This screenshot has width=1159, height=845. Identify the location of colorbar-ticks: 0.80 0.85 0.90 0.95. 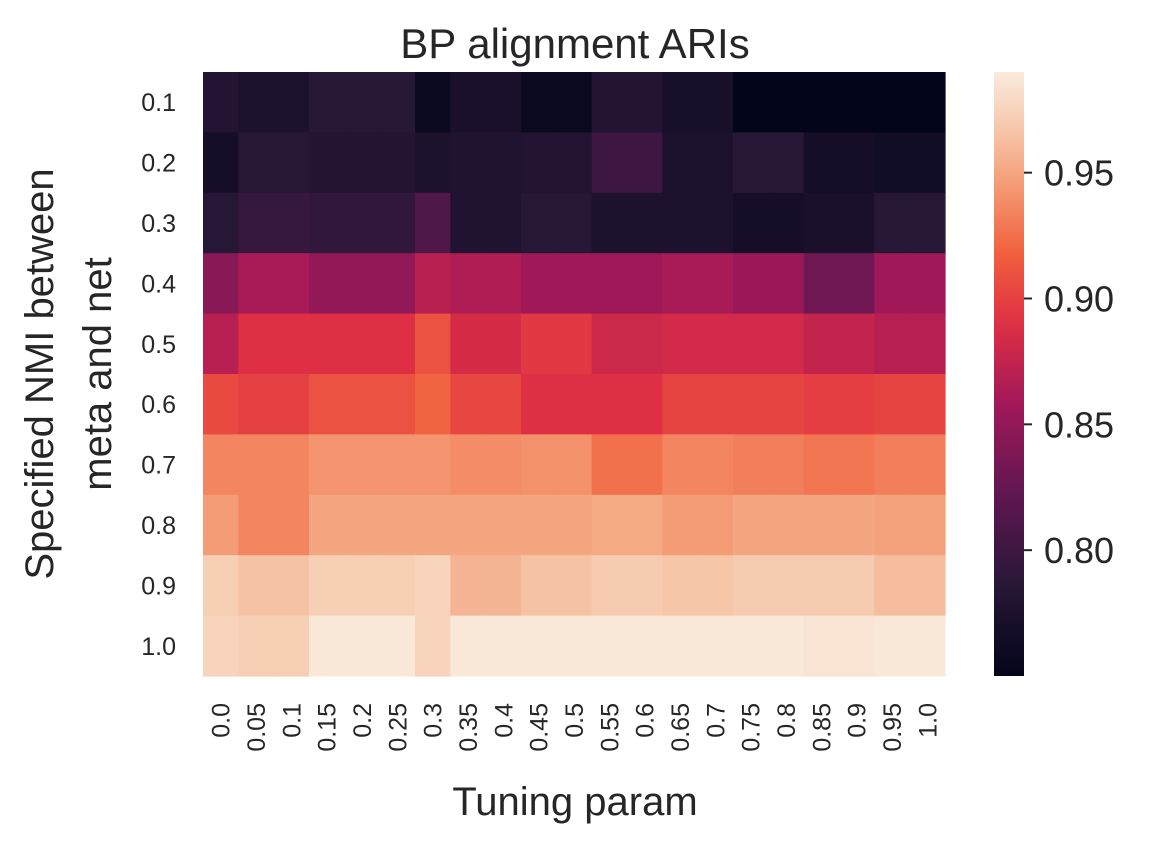
(1069, 362).